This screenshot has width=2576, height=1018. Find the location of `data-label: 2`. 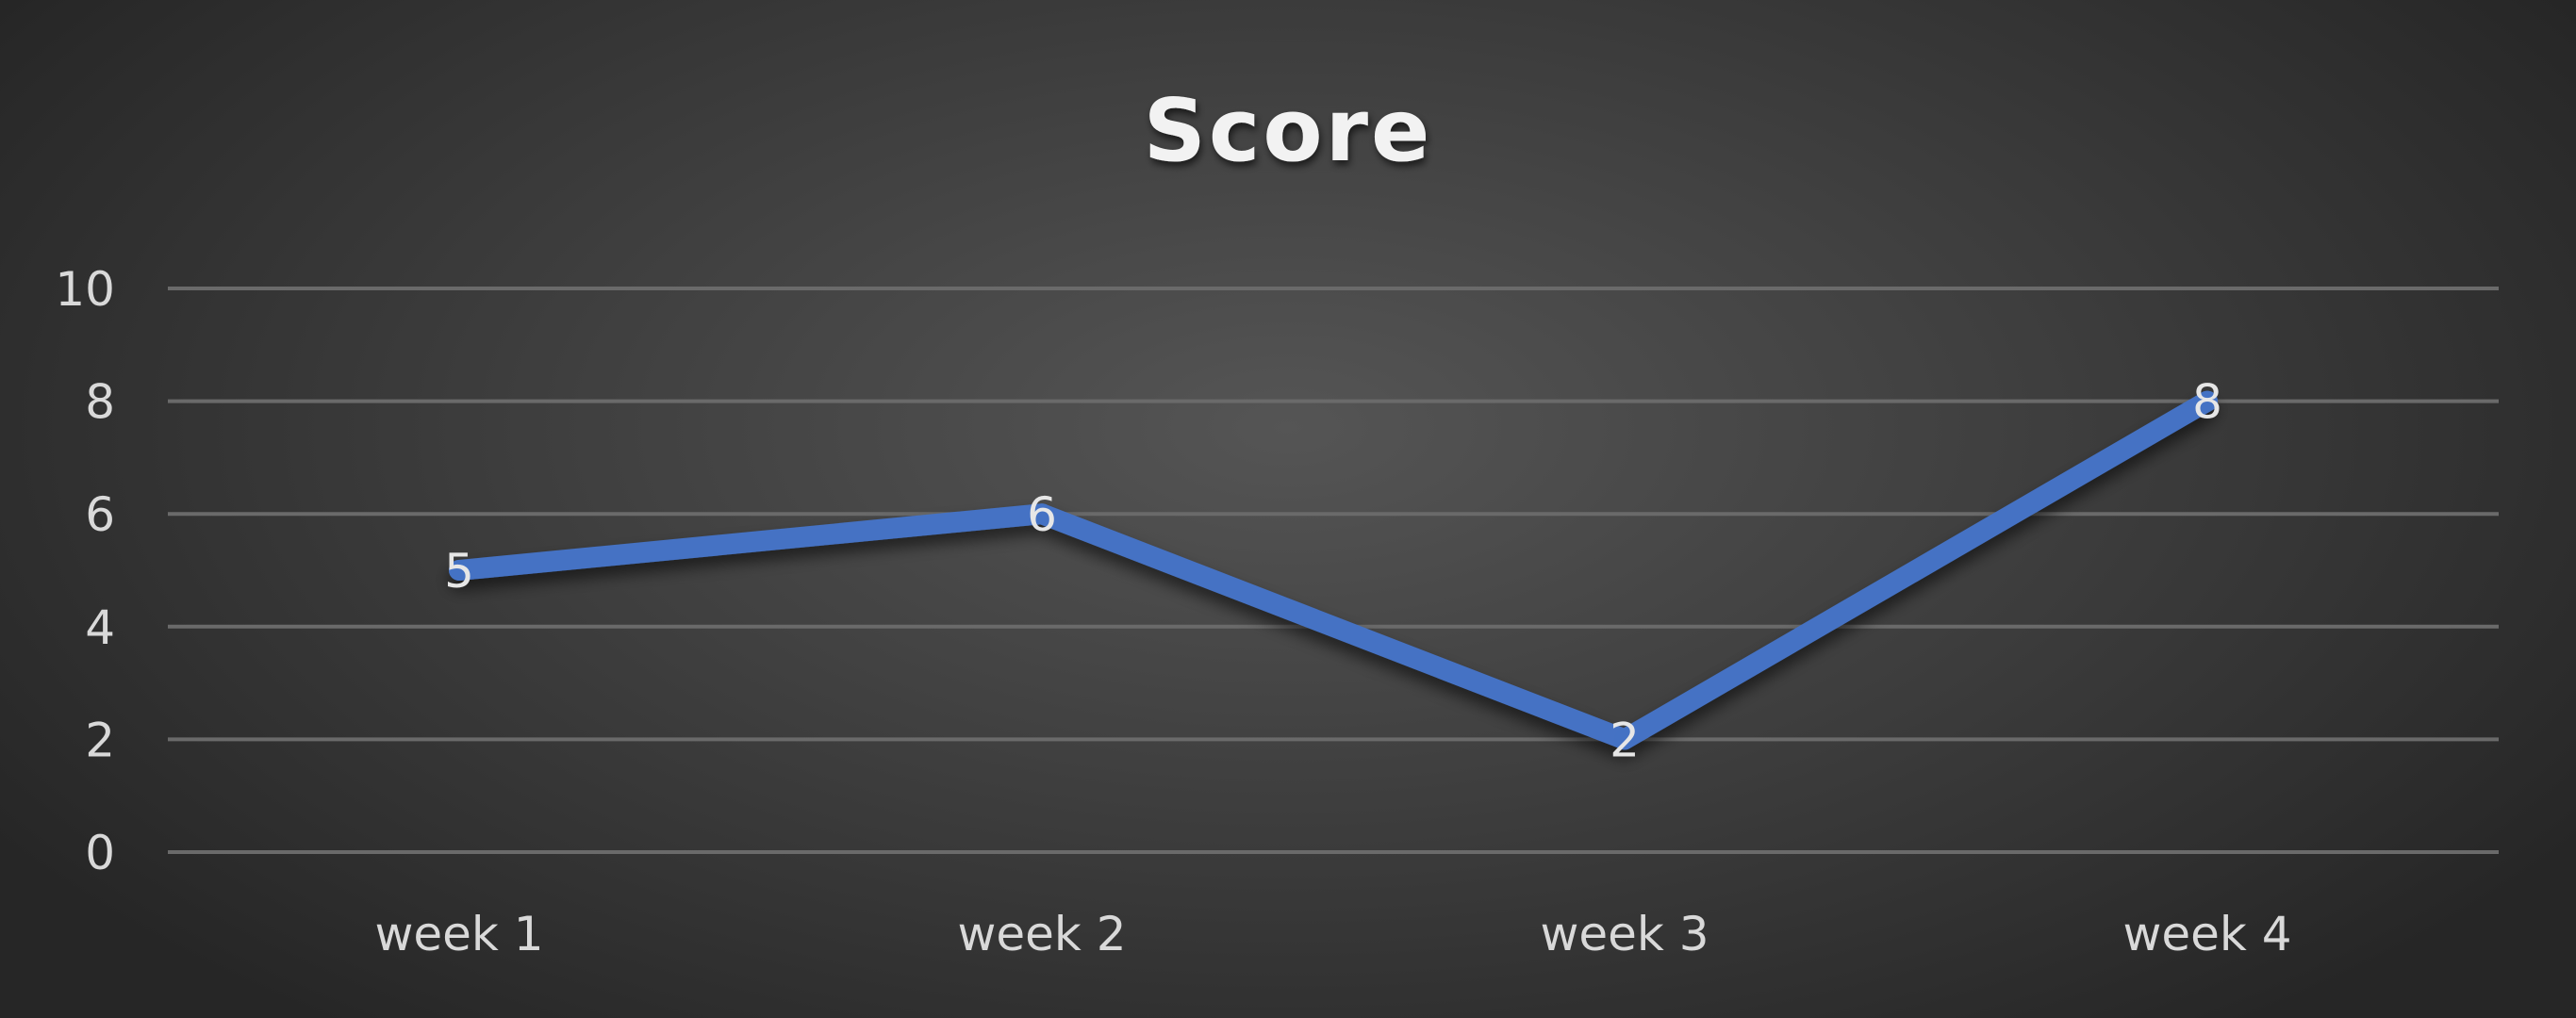

data-label: 2 is located at coordinates (1625, 740).